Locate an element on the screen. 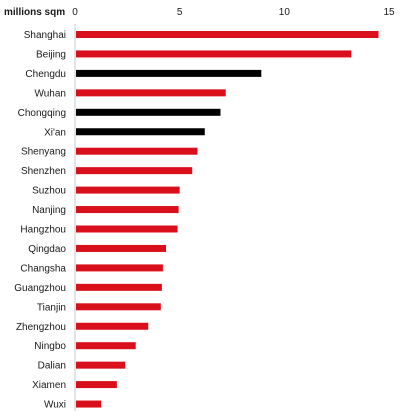  x-tick-label: 5 is located at coordinates (180, 12).